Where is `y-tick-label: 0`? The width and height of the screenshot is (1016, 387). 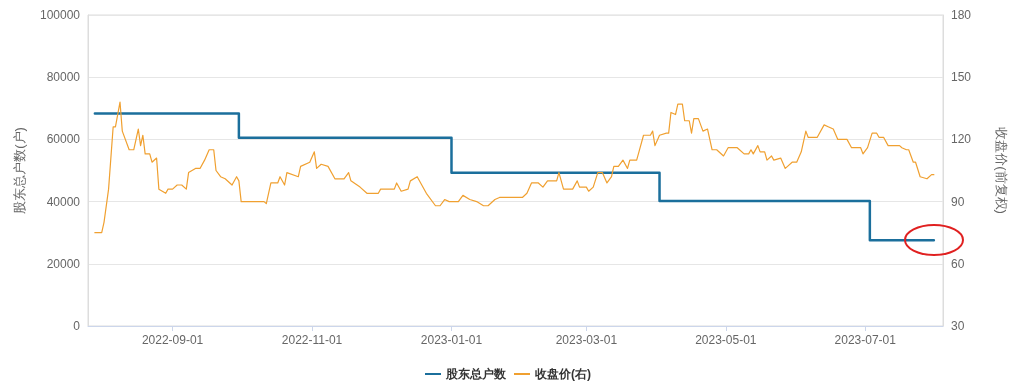
y-tick-label: 0 is located at coordinates (77, 326).